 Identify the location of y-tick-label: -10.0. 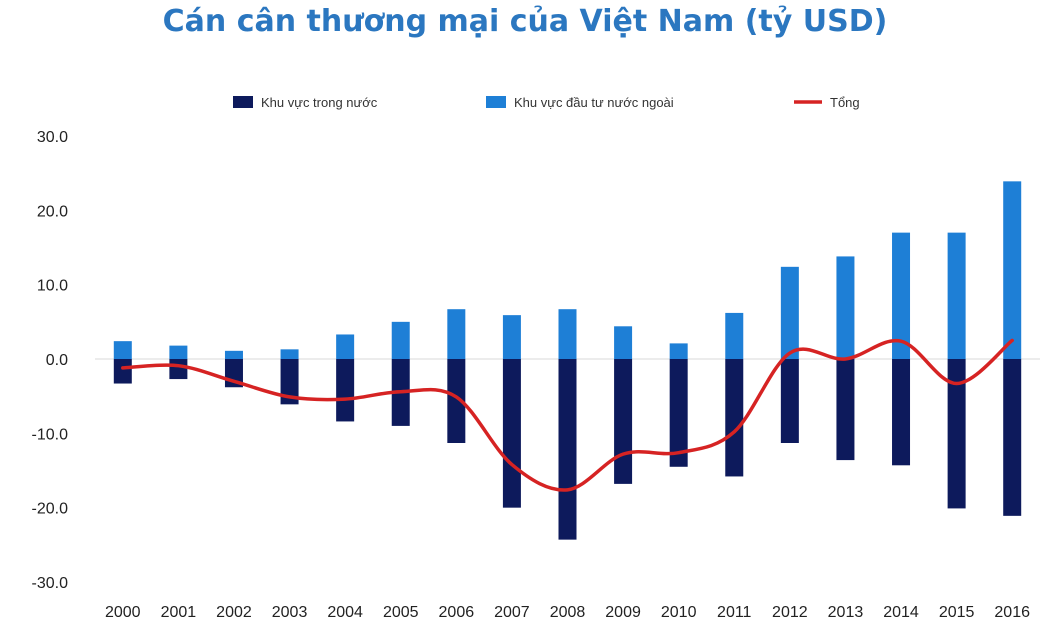
(50, 434).